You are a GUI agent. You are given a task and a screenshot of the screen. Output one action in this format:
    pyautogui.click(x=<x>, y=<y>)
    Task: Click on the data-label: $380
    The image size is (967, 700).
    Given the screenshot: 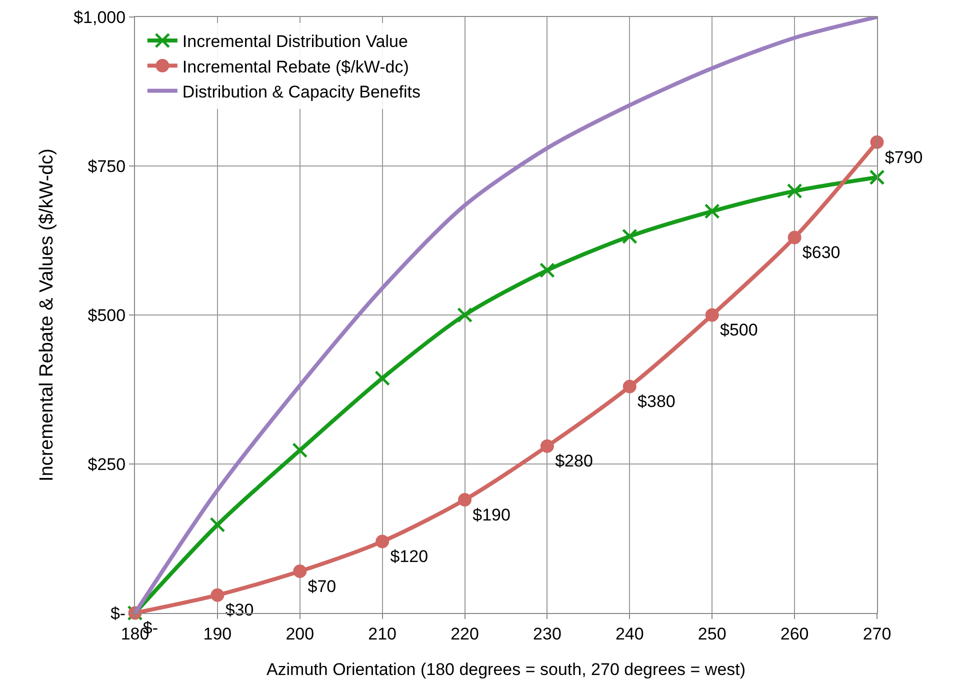 What is the action you would take?
    pyautogui.click(x=657, y=402)
    